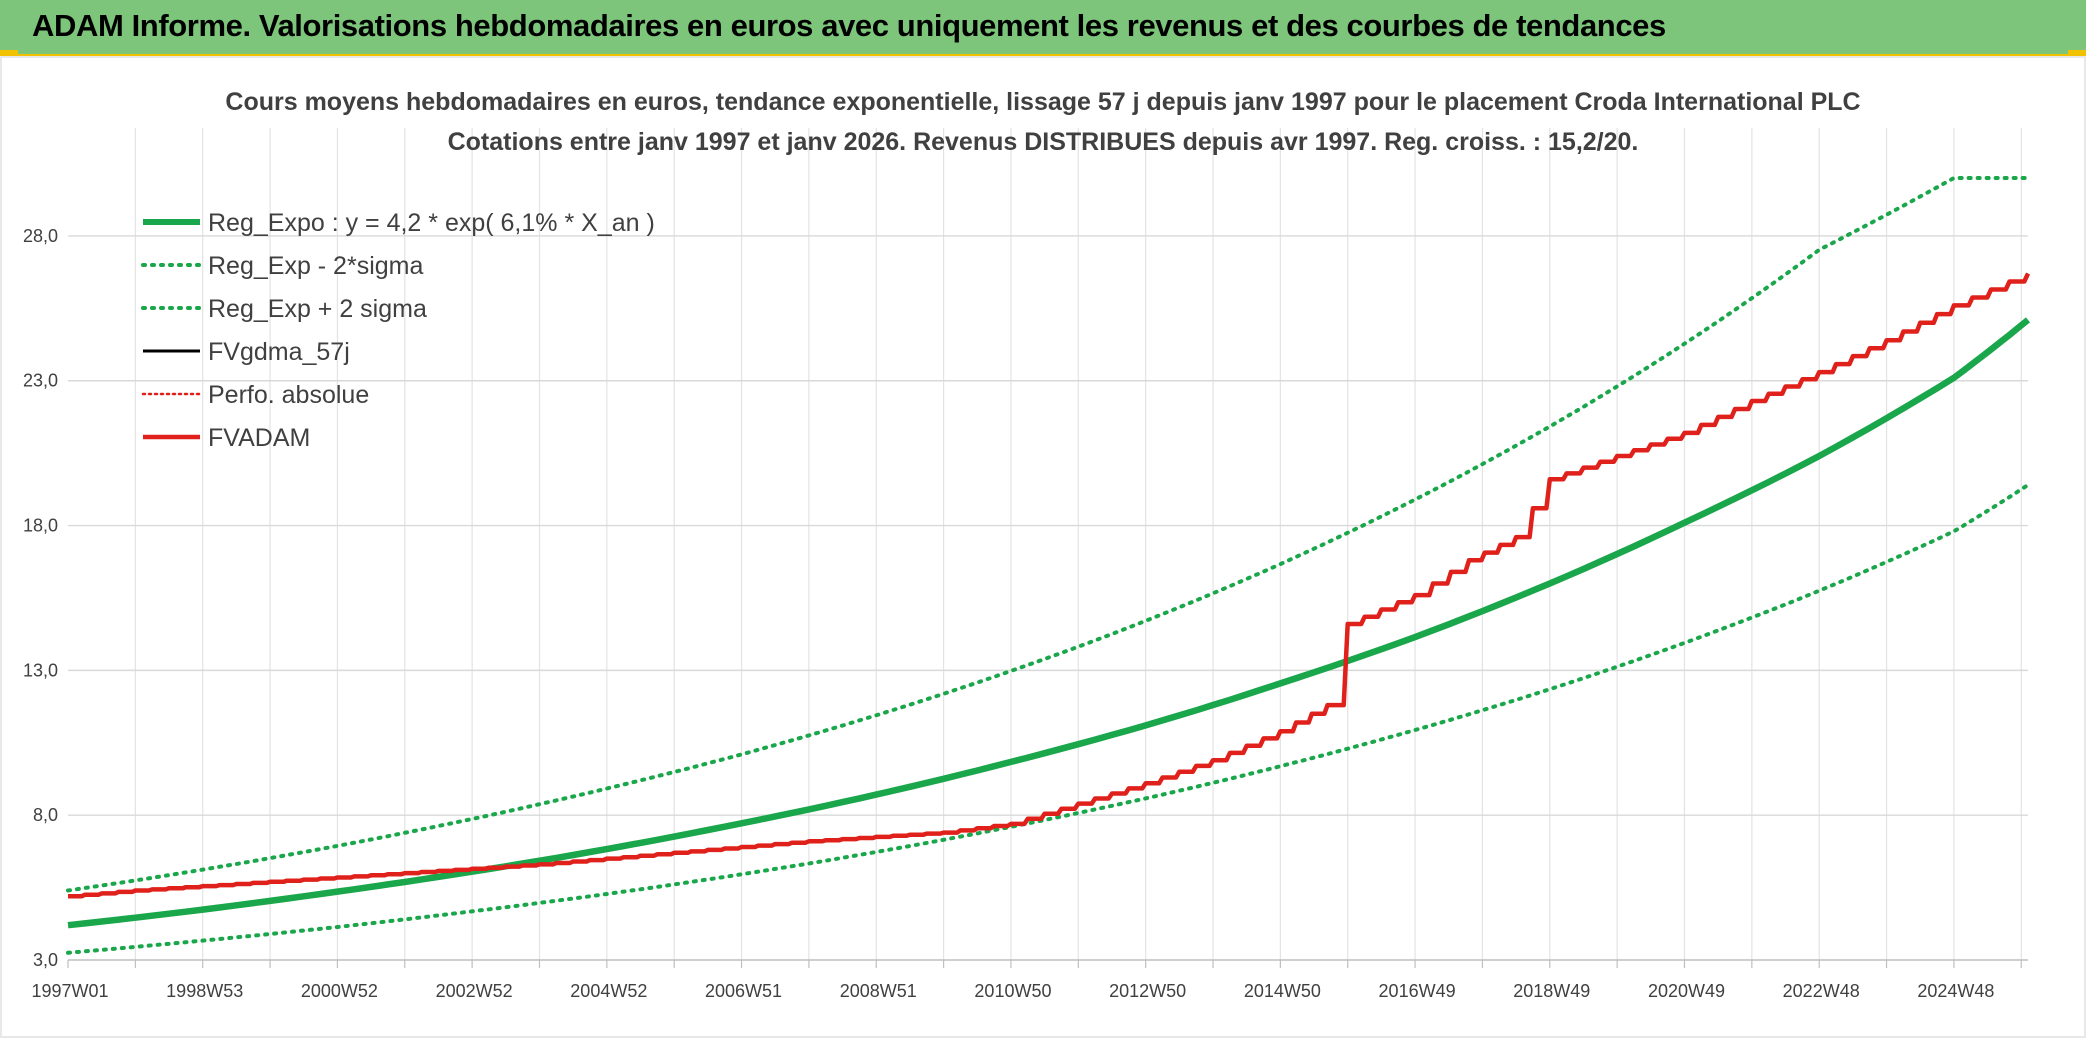  I want to click on legend-label: Reg_Exp + 2 sigma, so click(317, 309).